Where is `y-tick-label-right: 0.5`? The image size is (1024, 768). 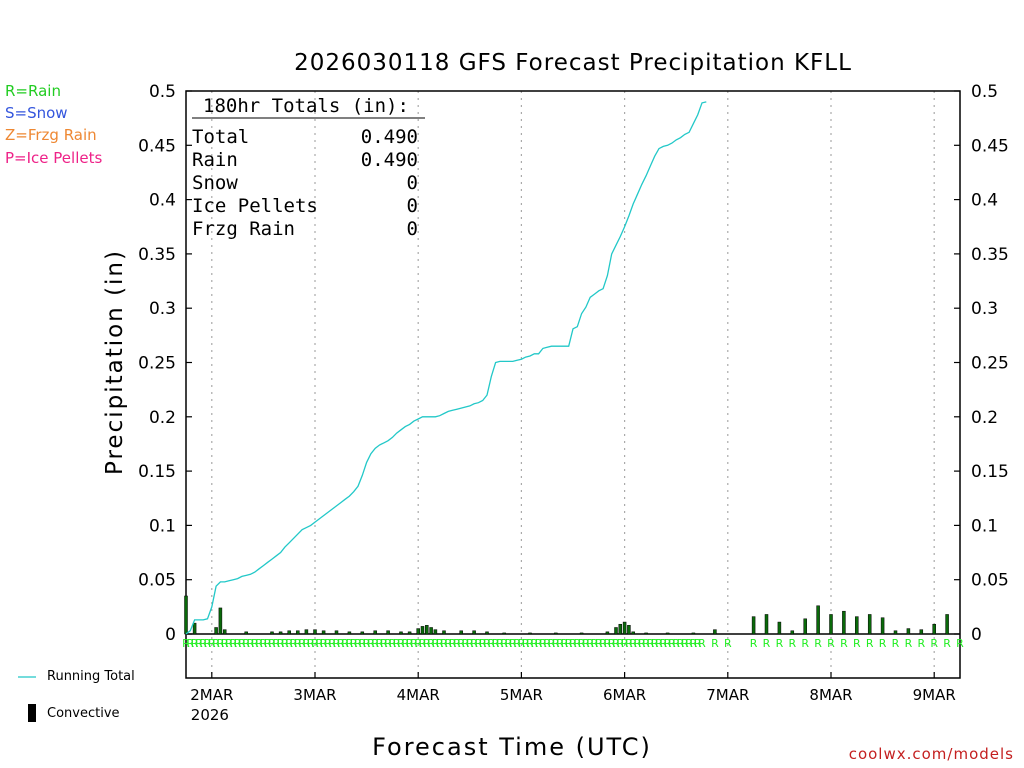 y-tick-label-right: 0.5 is located at coordinates (984, 92).